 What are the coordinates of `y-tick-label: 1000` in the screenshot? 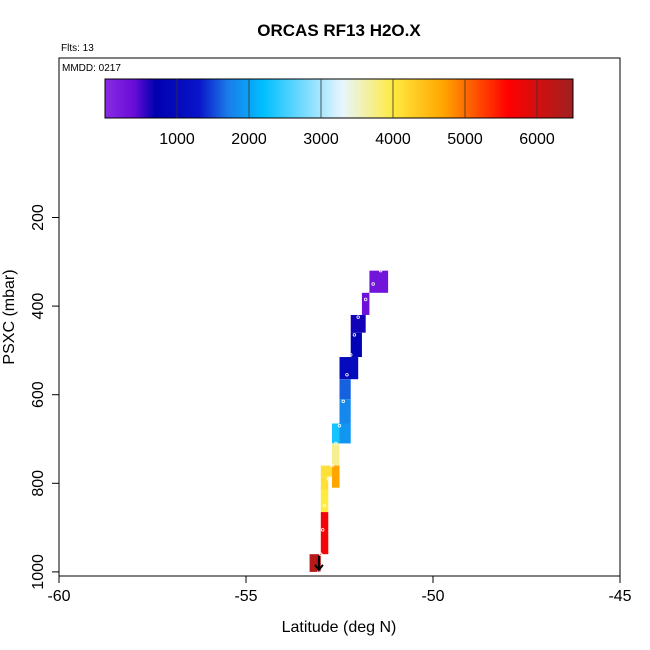 It's located at (38, 572).